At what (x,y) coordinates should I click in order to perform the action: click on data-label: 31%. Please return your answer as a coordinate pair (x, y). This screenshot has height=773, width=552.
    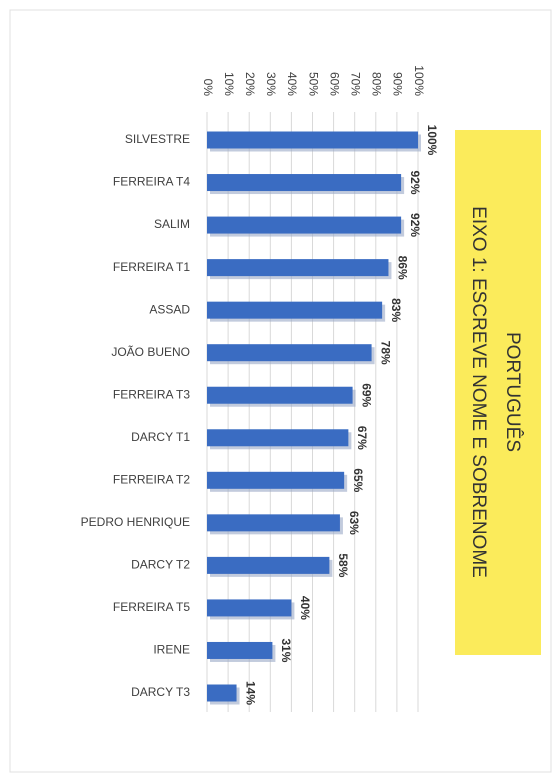
    Looking at the image, I should click on (286, 650).